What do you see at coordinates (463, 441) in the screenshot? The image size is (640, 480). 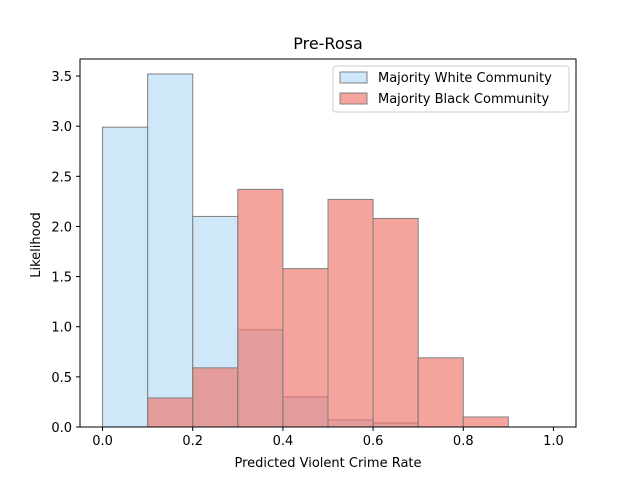 I see `x-tick-label: 0.8` at bounding box center [463, 441].